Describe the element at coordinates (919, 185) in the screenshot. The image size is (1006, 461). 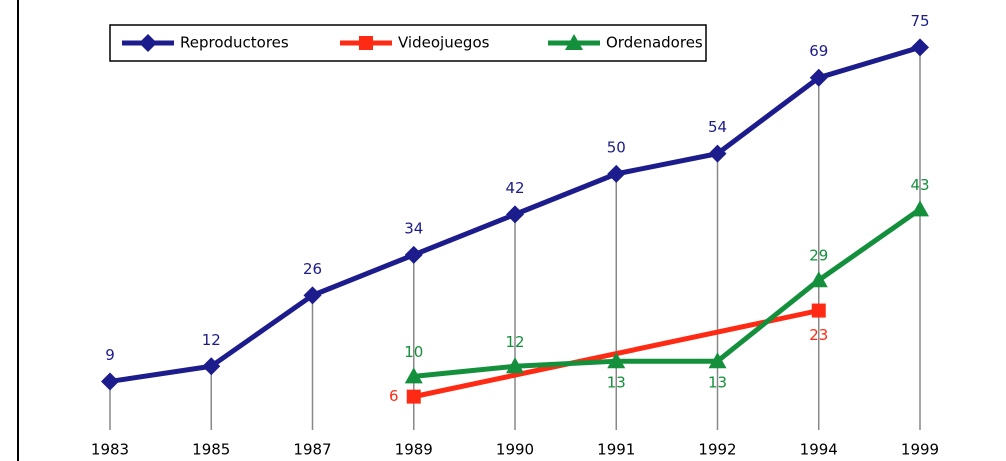
I see `data-label: 43` at that location.